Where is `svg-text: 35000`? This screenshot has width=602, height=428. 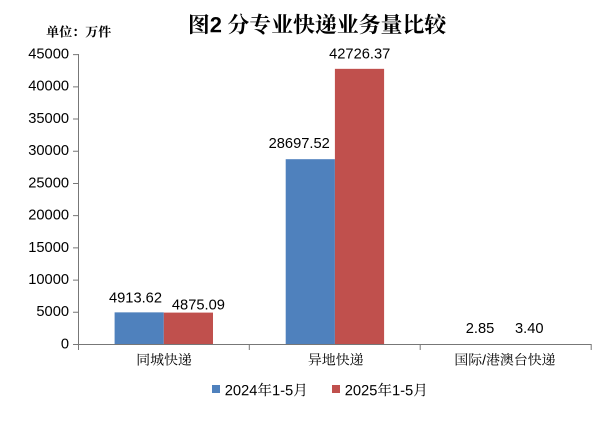
svg-text: 35000 is located at coordinates (48, 119).